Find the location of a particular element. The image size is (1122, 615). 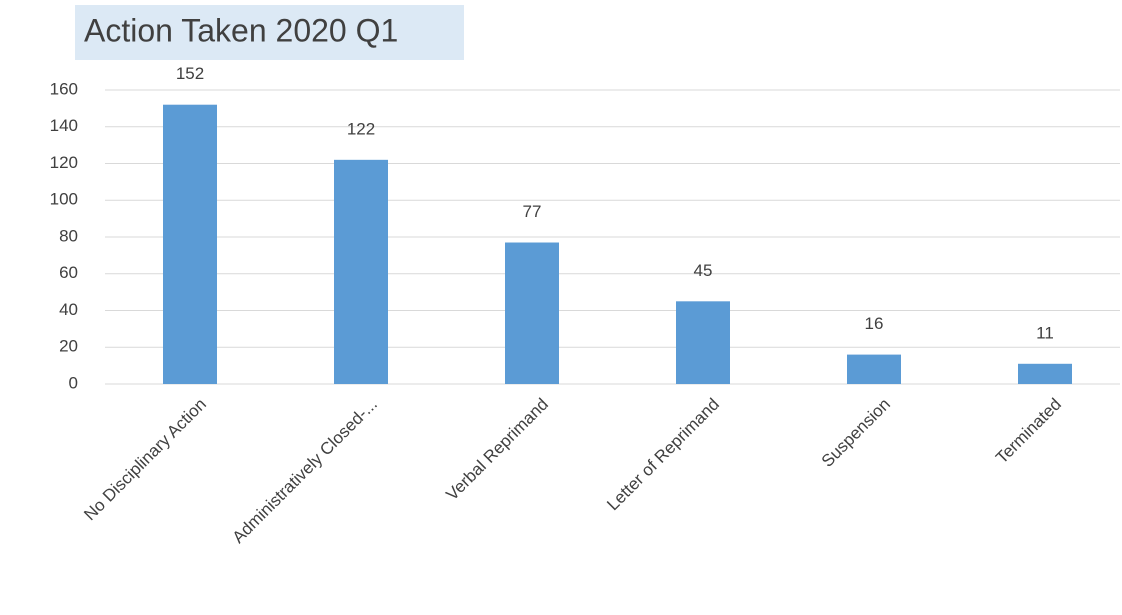

y-tick-label: 0 is located at coordinates (73, 382).